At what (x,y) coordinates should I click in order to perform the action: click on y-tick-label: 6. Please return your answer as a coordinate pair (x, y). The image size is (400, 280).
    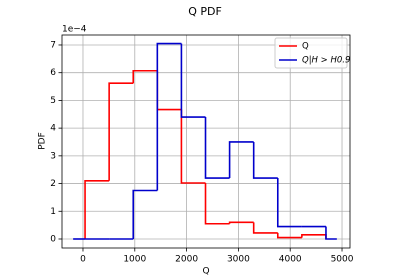
    Looking at the image, I should click on (53, 73).